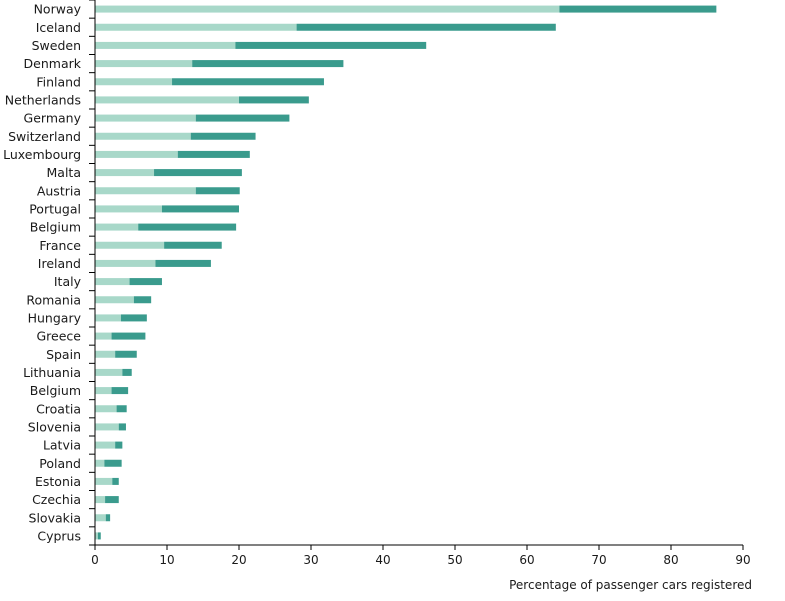  What do you see at coordinates (421, 556) in the screenshot?
I see `x-axis-ticks: 0 10 20 30 40 50 60 70 80 90` at bounding box center [421, 556].